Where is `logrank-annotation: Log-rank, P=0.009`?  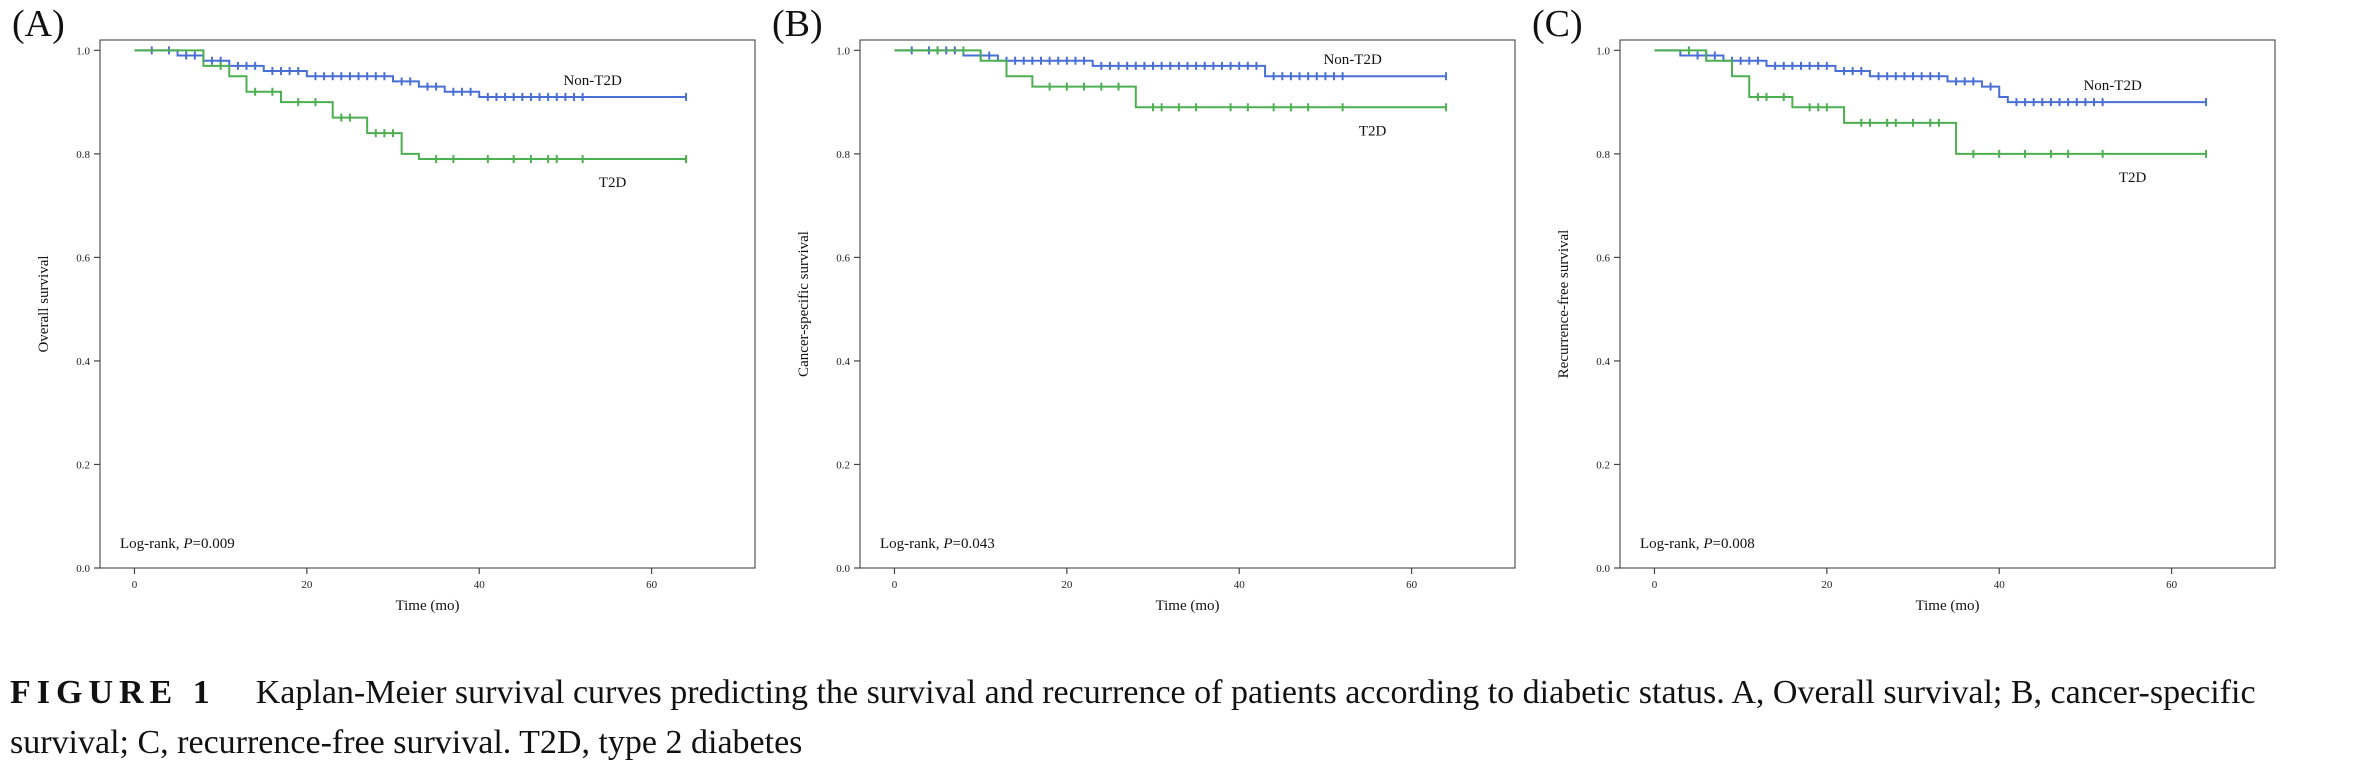
logrank-annotation: Log-rank, P=0.009 is located at coordinates (177, 544).